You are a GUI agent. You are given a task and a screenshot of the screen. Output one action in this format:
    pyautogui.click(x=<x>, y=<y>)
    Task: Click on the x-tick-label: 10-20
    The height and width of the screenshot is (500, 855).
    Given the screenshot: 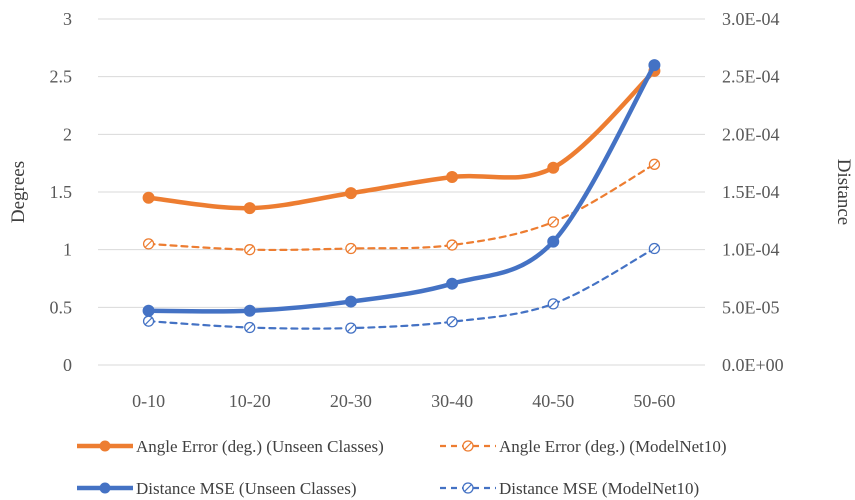 What is the action you would take?
    pyautogui.click(x=250, y=401)
    